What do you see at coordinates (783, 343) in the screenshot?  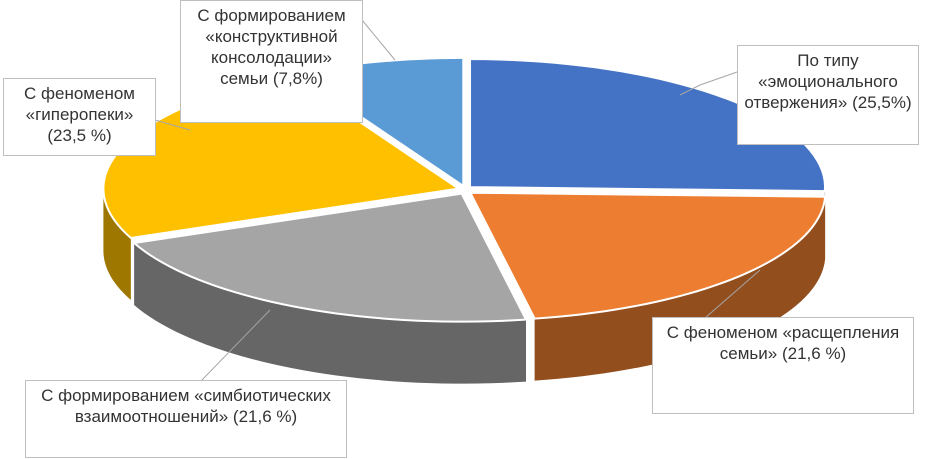 I see `label-category: С феноменом «расщепления семьи»` at bounding box center [783, 343].